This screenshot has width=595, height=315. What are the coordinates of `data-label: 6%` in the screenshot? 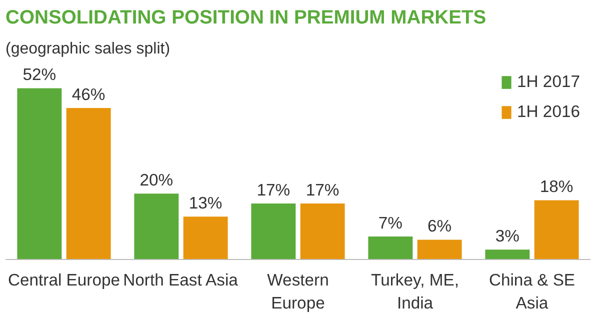 It's located at (440, 226).